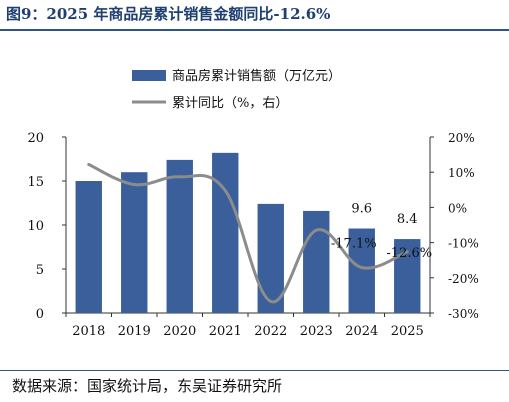 The width and height of the screenshot is (509, 402). Describe the element at coordinates (316, 331) in the screenshot. I see `x-axis-tick-label: 2023` at that location.